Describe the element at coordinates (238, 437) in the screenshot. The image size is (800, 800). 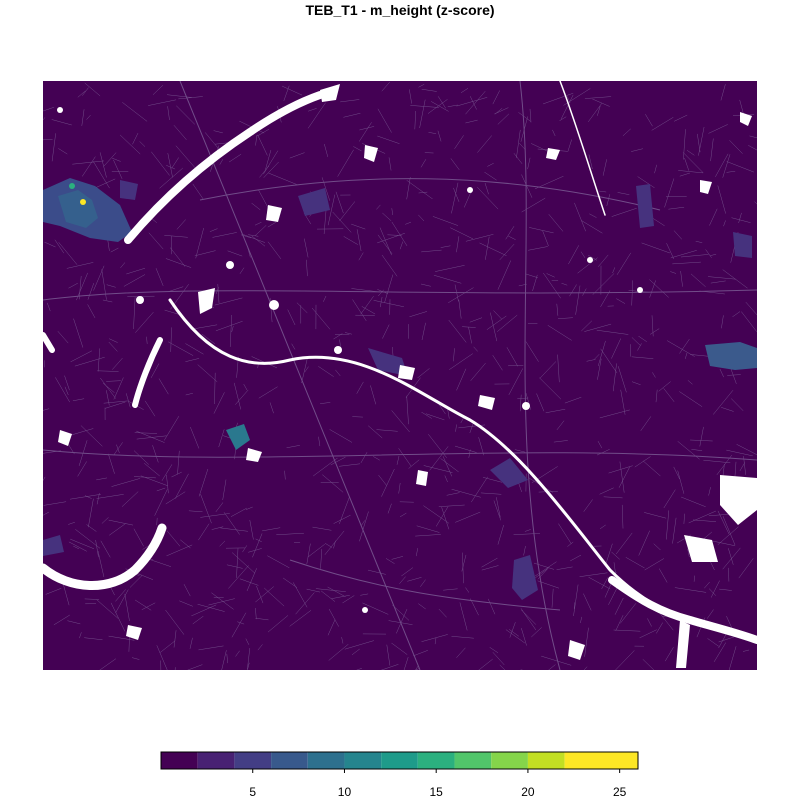
I see `high-zone-southwest` at that location.